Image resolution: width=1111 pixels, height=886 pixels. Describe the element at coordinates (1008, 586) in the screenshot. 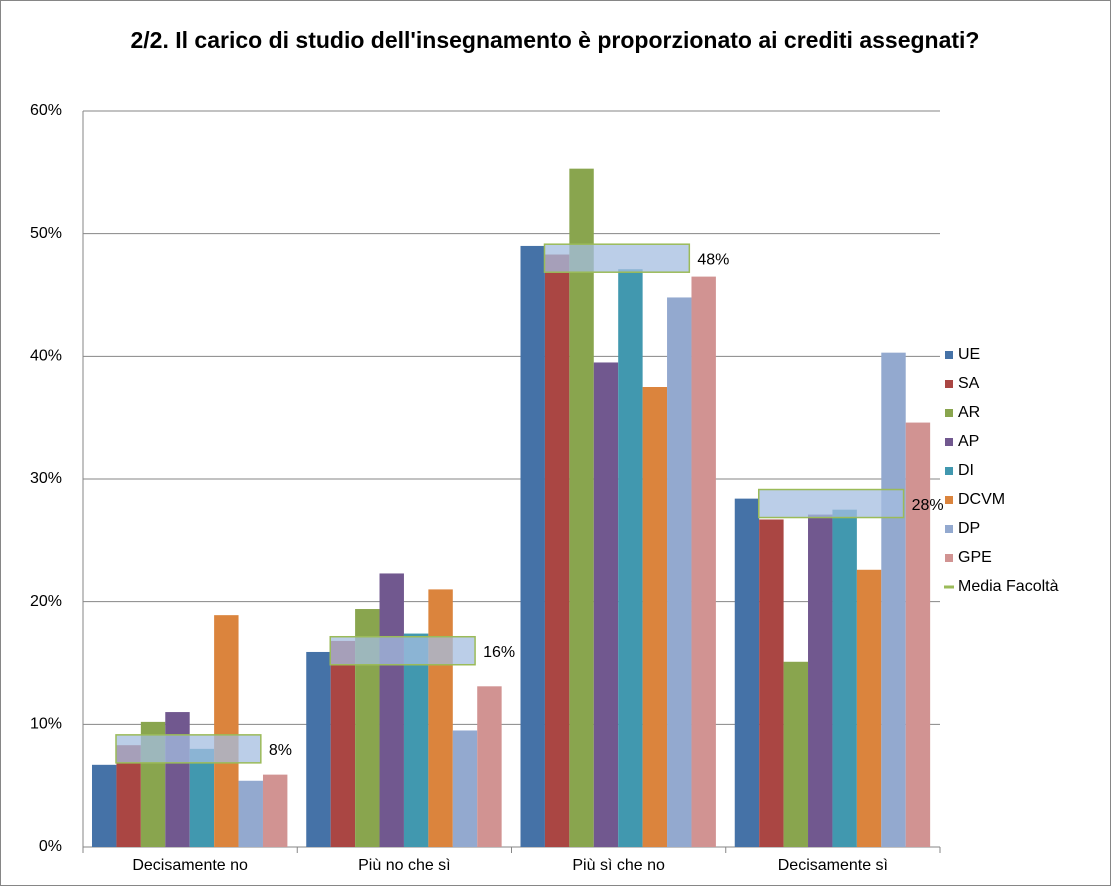

I see `legend-label: Media Facoltà` at that location.